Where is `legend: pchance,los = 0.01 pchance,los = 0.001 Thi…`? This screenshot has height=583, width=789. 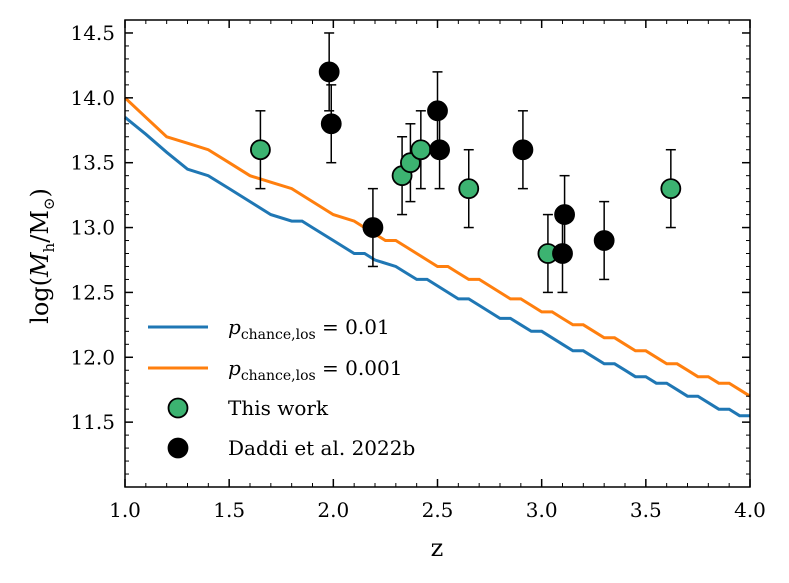 legend: pchance,los = 0.01 pchance,los = 0.001 Thi… is located at coordinates (281, 387).